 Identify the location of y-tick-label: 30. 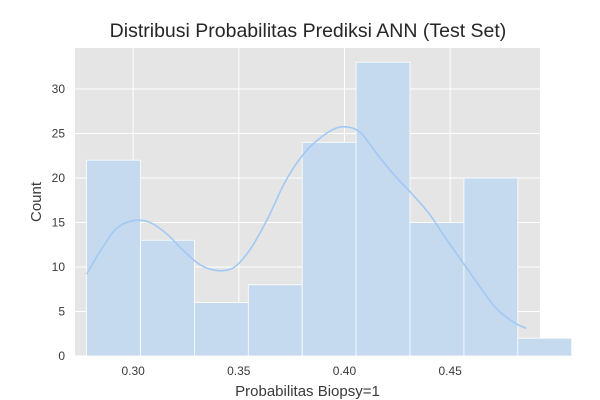
(59, 89).